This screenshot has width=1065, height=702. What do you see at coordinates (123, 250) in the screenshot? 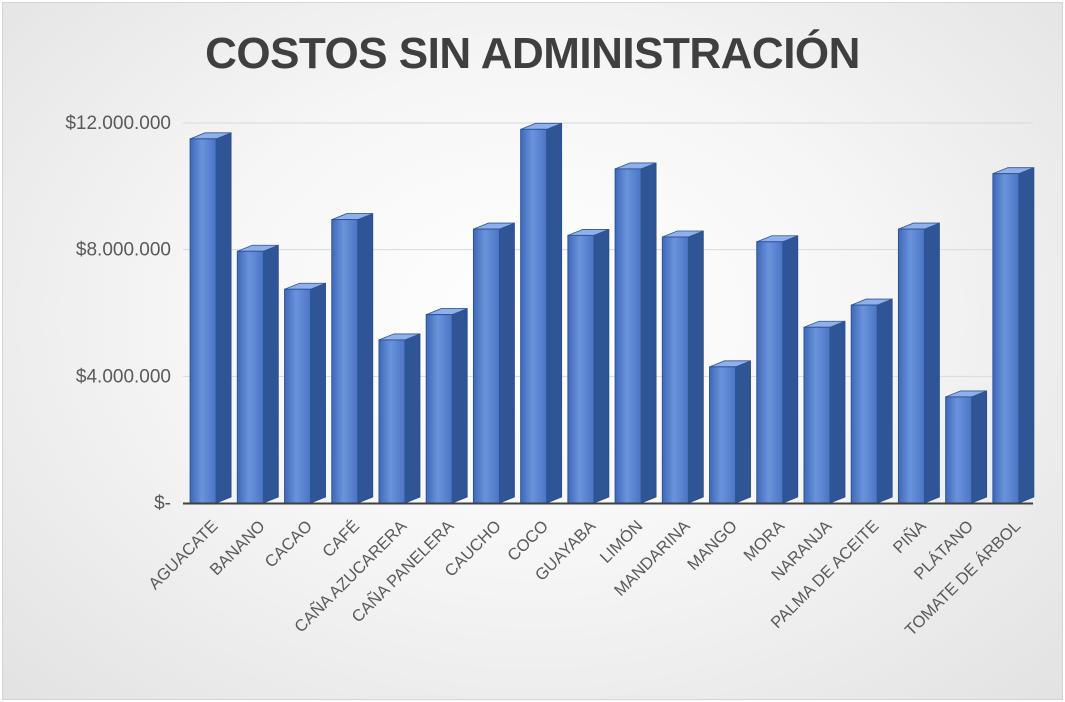
I see `y-tick-label: $8.000.000` at bounding box center [123, 250].